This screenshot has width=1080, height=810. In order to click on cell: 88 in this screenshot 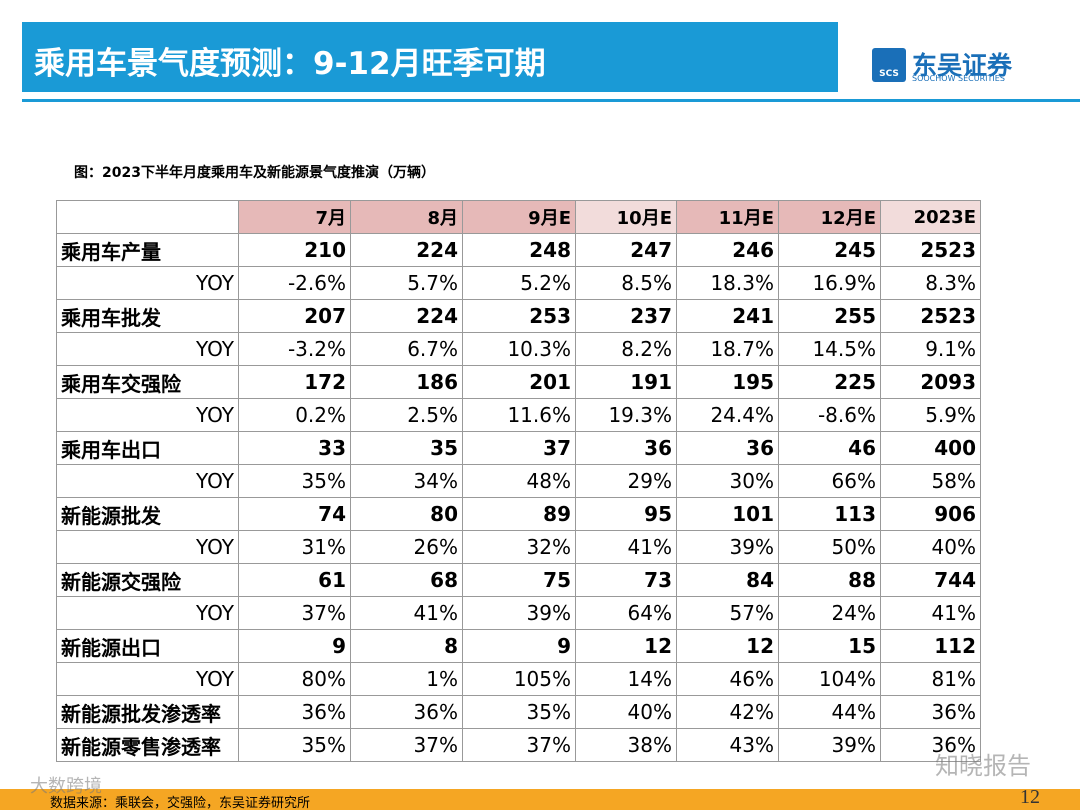, I will do `click(829, 580)`.